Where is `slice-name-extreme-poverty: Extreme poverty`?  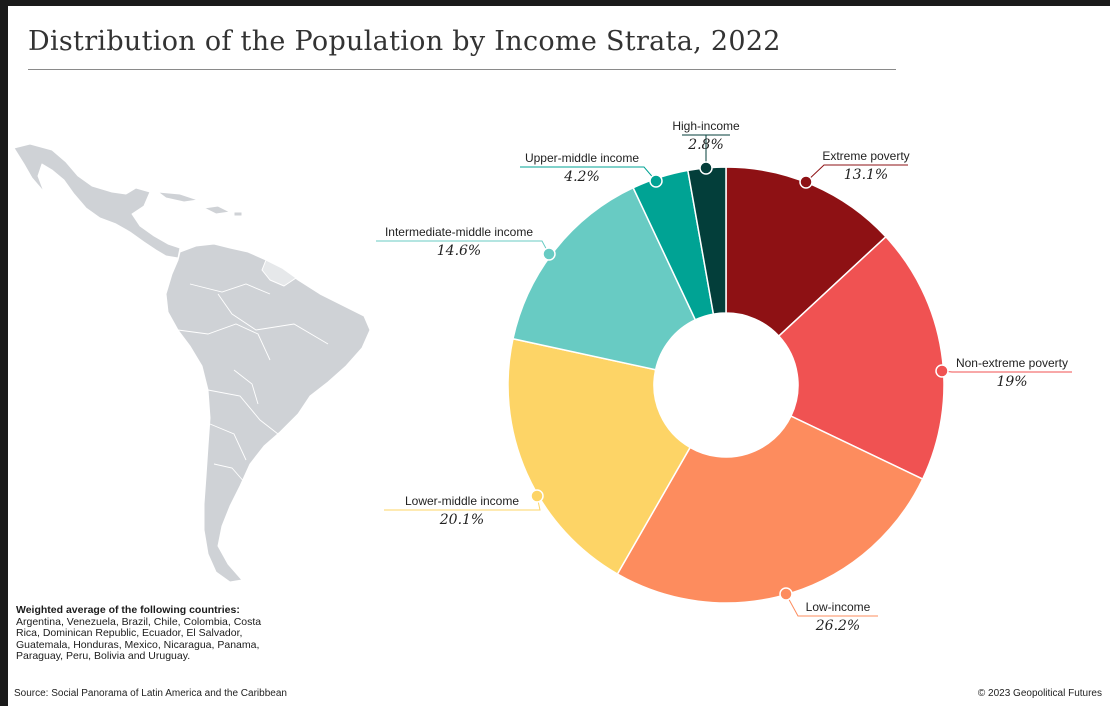
slice-name-extreme-poverty: Extreme poverty is located at coordinates (865, 156).